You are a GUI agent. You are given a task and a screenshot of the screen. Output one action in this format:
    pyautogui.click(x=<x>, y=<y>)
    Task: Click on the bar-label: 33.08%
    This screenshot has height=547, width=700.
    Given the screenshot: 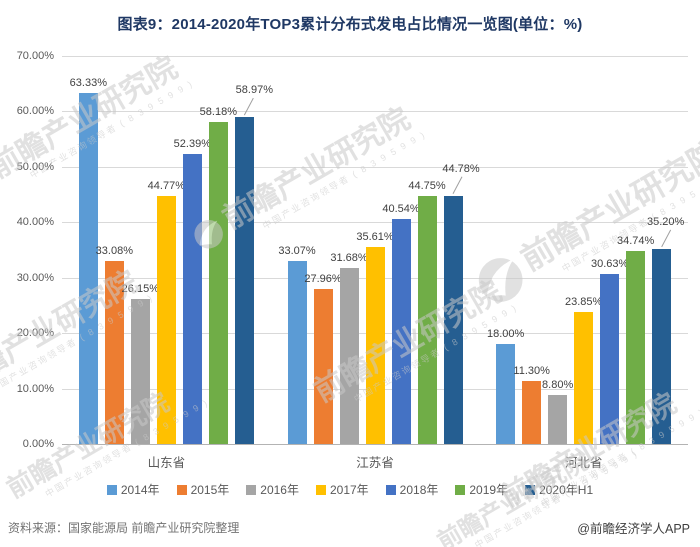 What is the action you would take?
    pyautogui.click(x=114, y=250)
    